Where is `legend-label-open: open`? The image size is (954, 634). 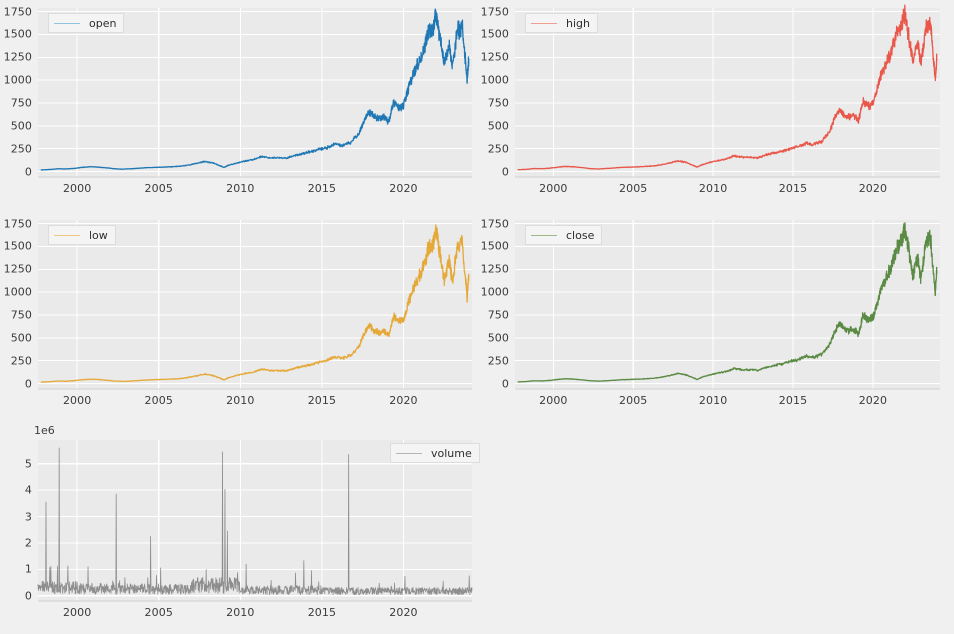 legend-label-open: open is located at coordinates (103, 23).